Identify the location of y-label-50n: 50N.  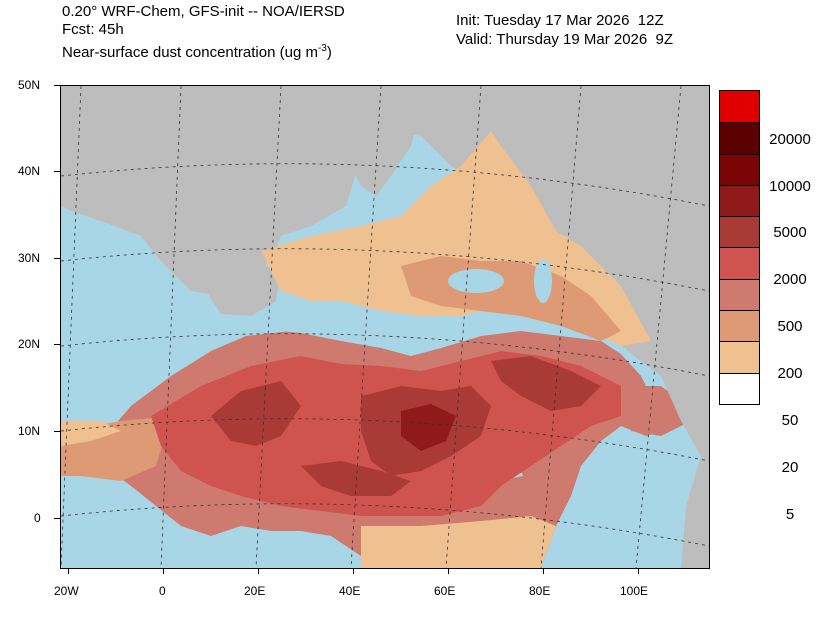
(29, 85).